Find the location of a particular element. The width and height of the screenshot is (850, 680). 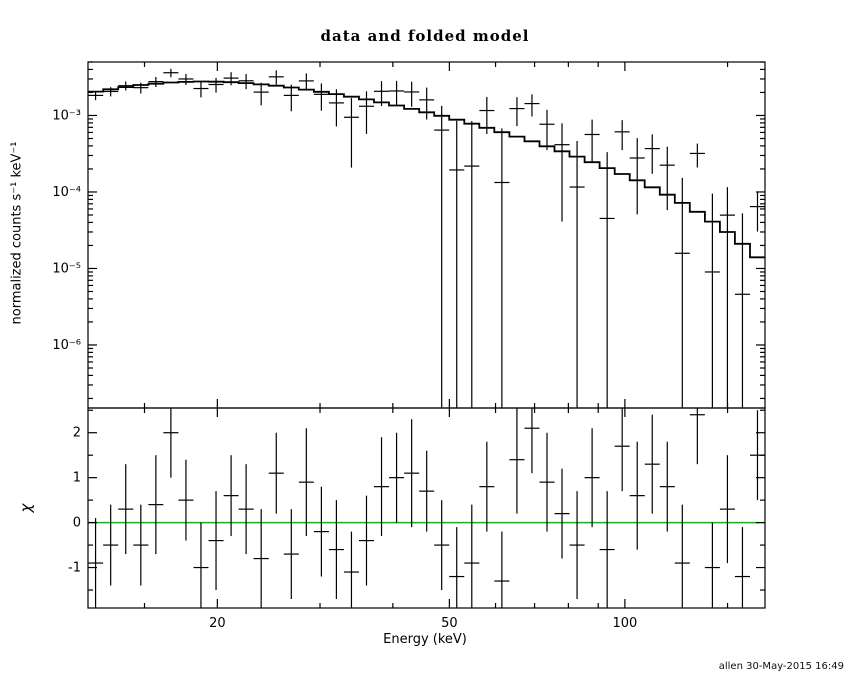

x-axis-label-energy: Energy (keV) is located at coordinates (425, 639).